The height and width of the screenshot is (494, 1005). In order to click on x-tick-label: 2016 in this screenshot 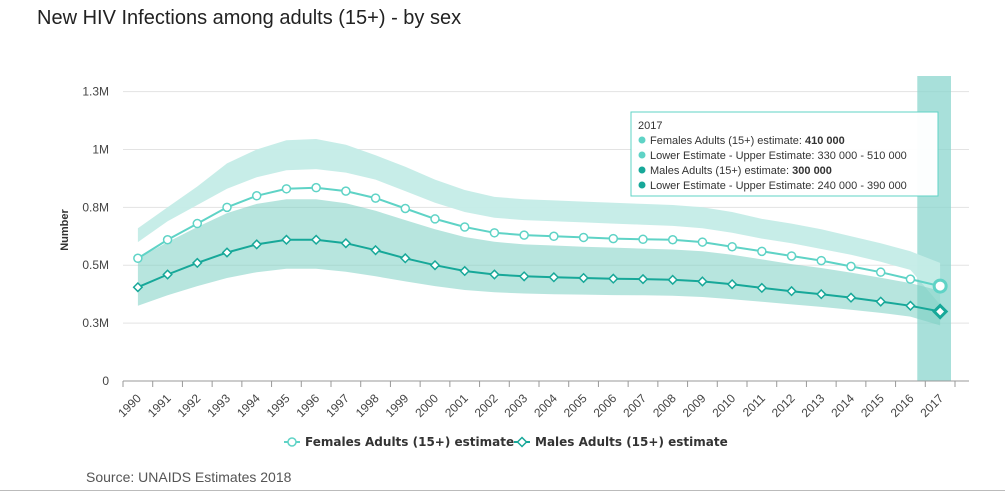, I will do `click(902, 405)`.